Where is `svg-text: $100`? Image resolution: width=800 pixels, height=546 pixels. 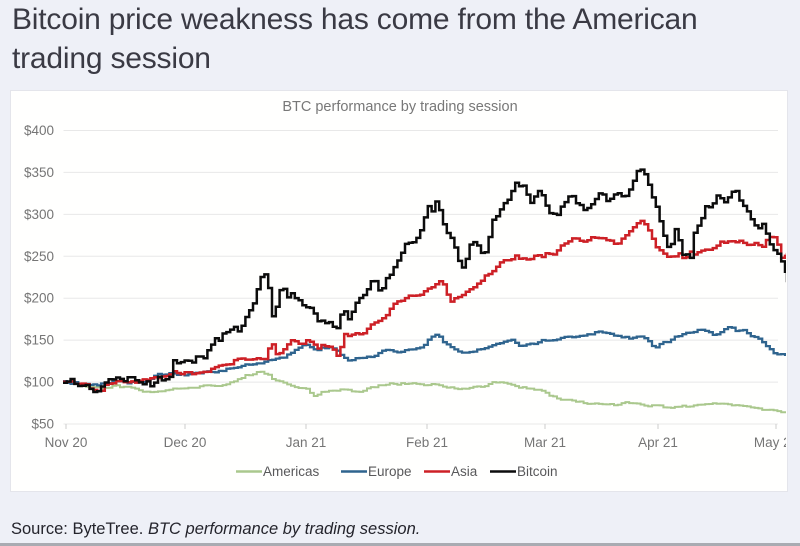
svg-text: $100 is located at coordinates (39, 382).